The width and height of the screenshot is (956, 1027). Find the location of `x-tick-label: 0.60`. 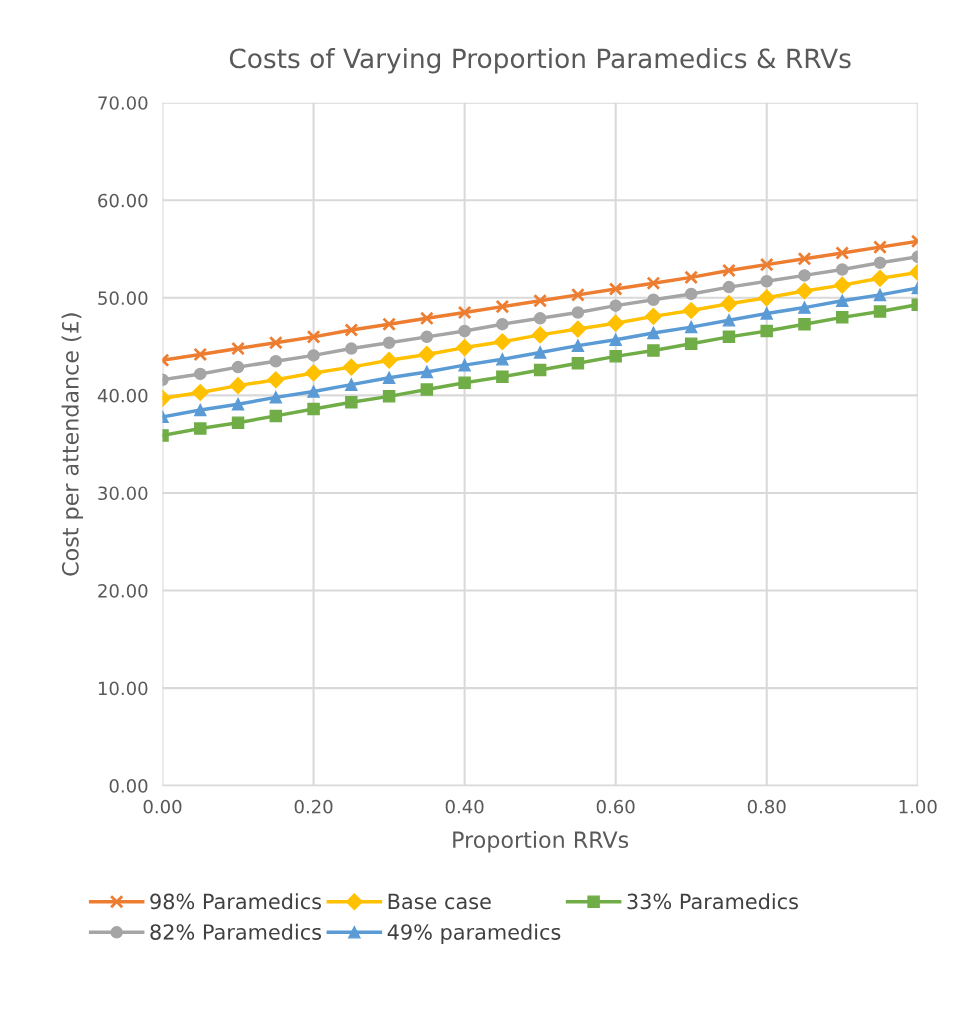

x-tick-label: 0.60 is located at coordinates (615, 806).